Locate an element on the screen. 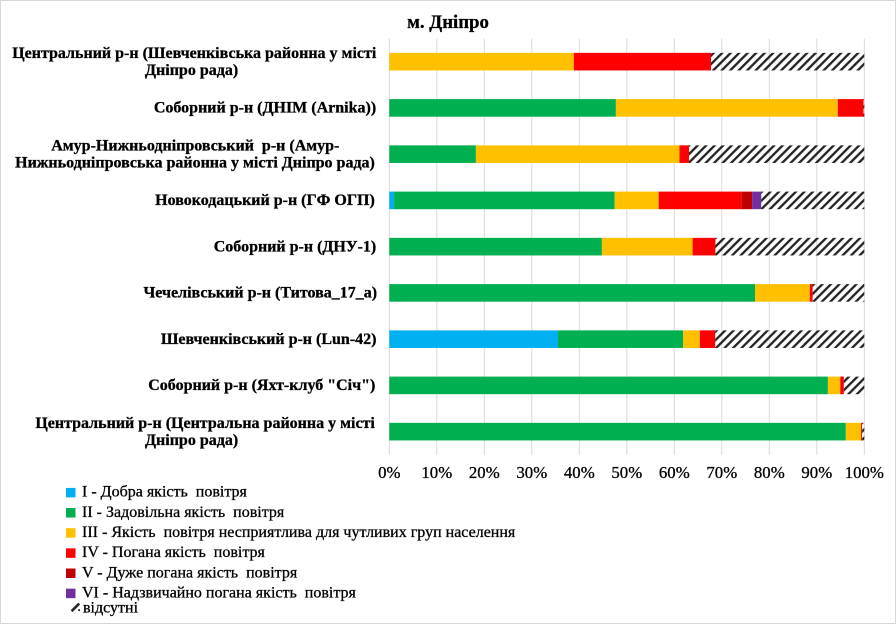  svg-text: 20% is located at coordinates (484, 472).